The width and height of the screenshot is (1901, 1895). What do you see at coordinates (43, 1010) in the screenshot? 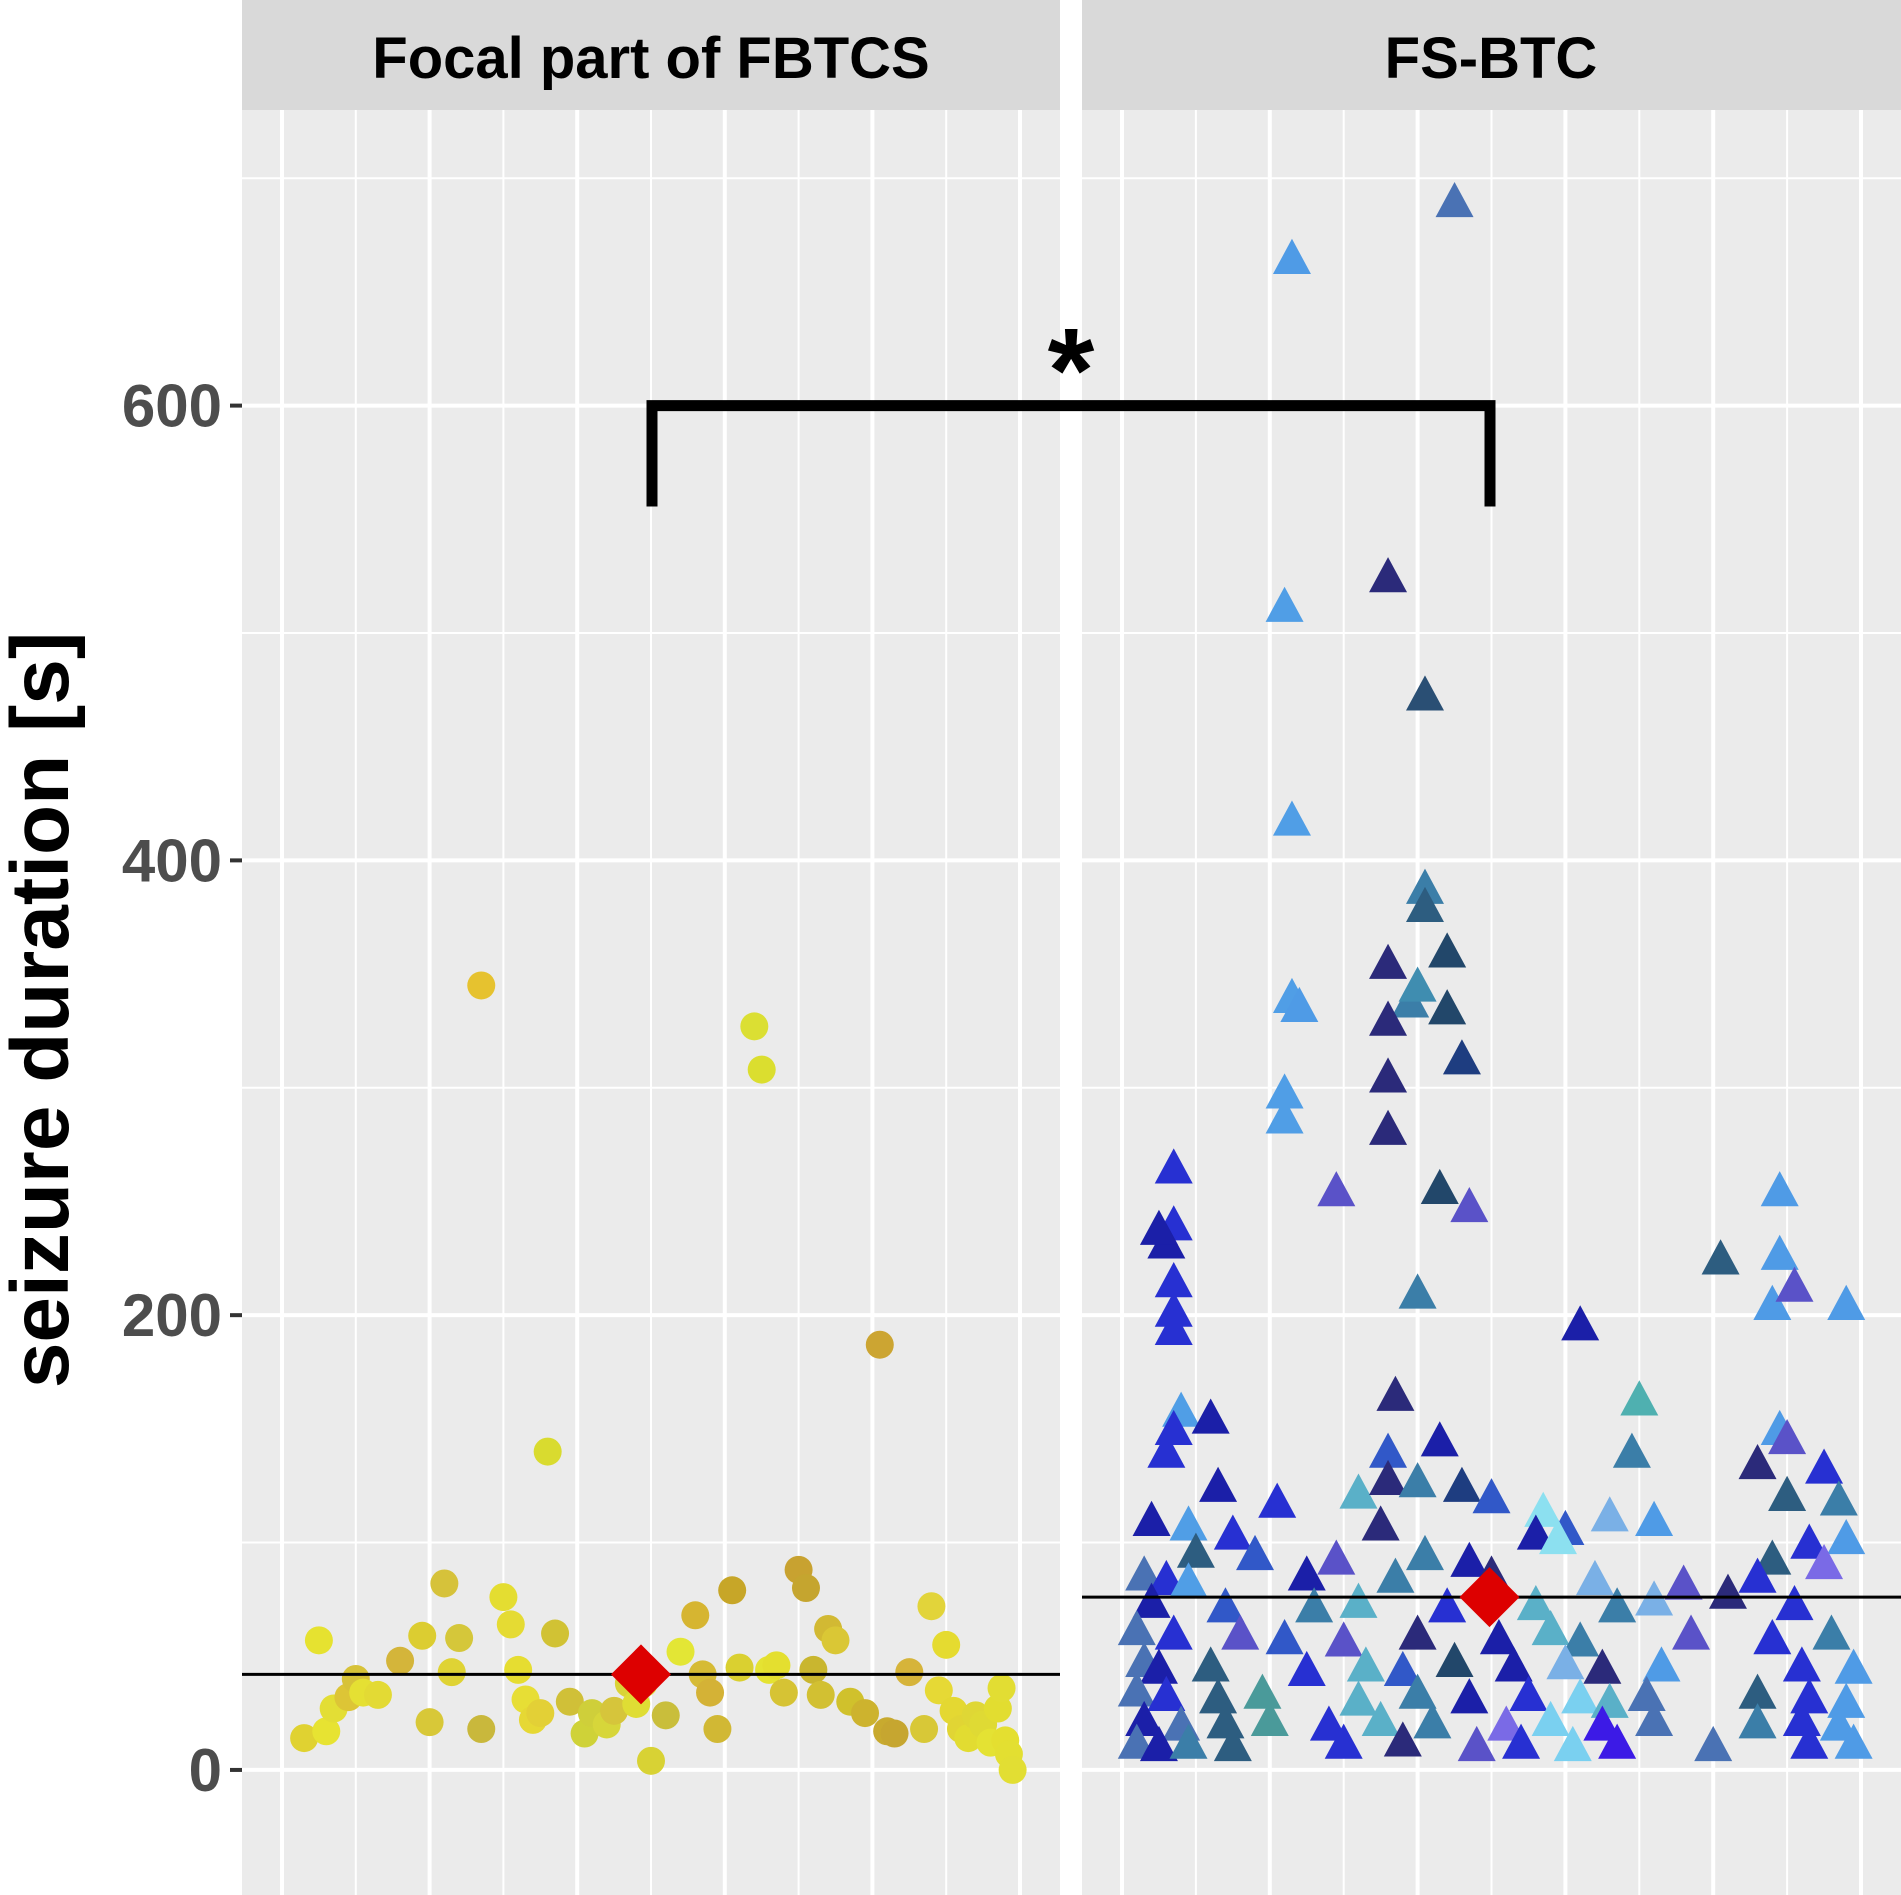
I see `y-axis-title: seizure duration [s]` at bounding box center [43, 1010].